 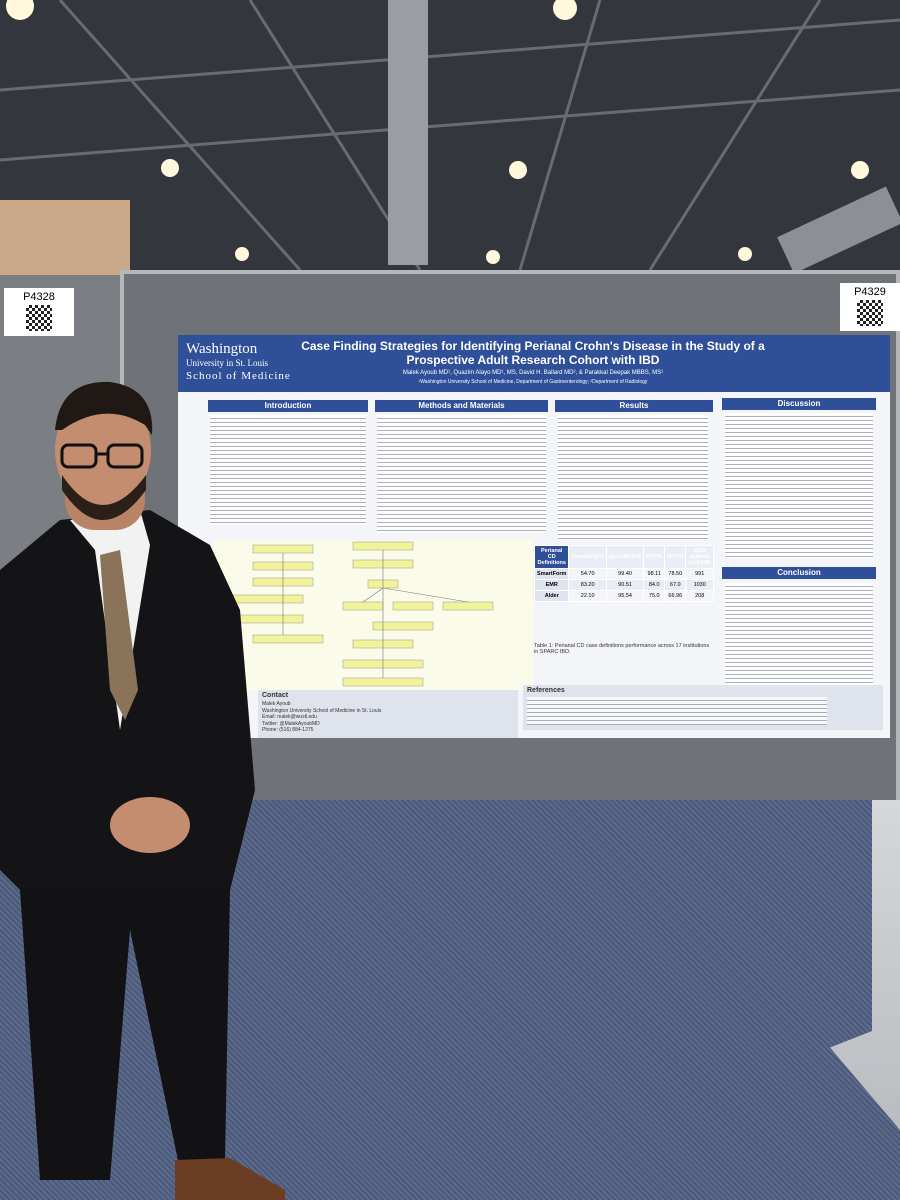 I want to click on section-header: Contact, so click(x=275, y=695).